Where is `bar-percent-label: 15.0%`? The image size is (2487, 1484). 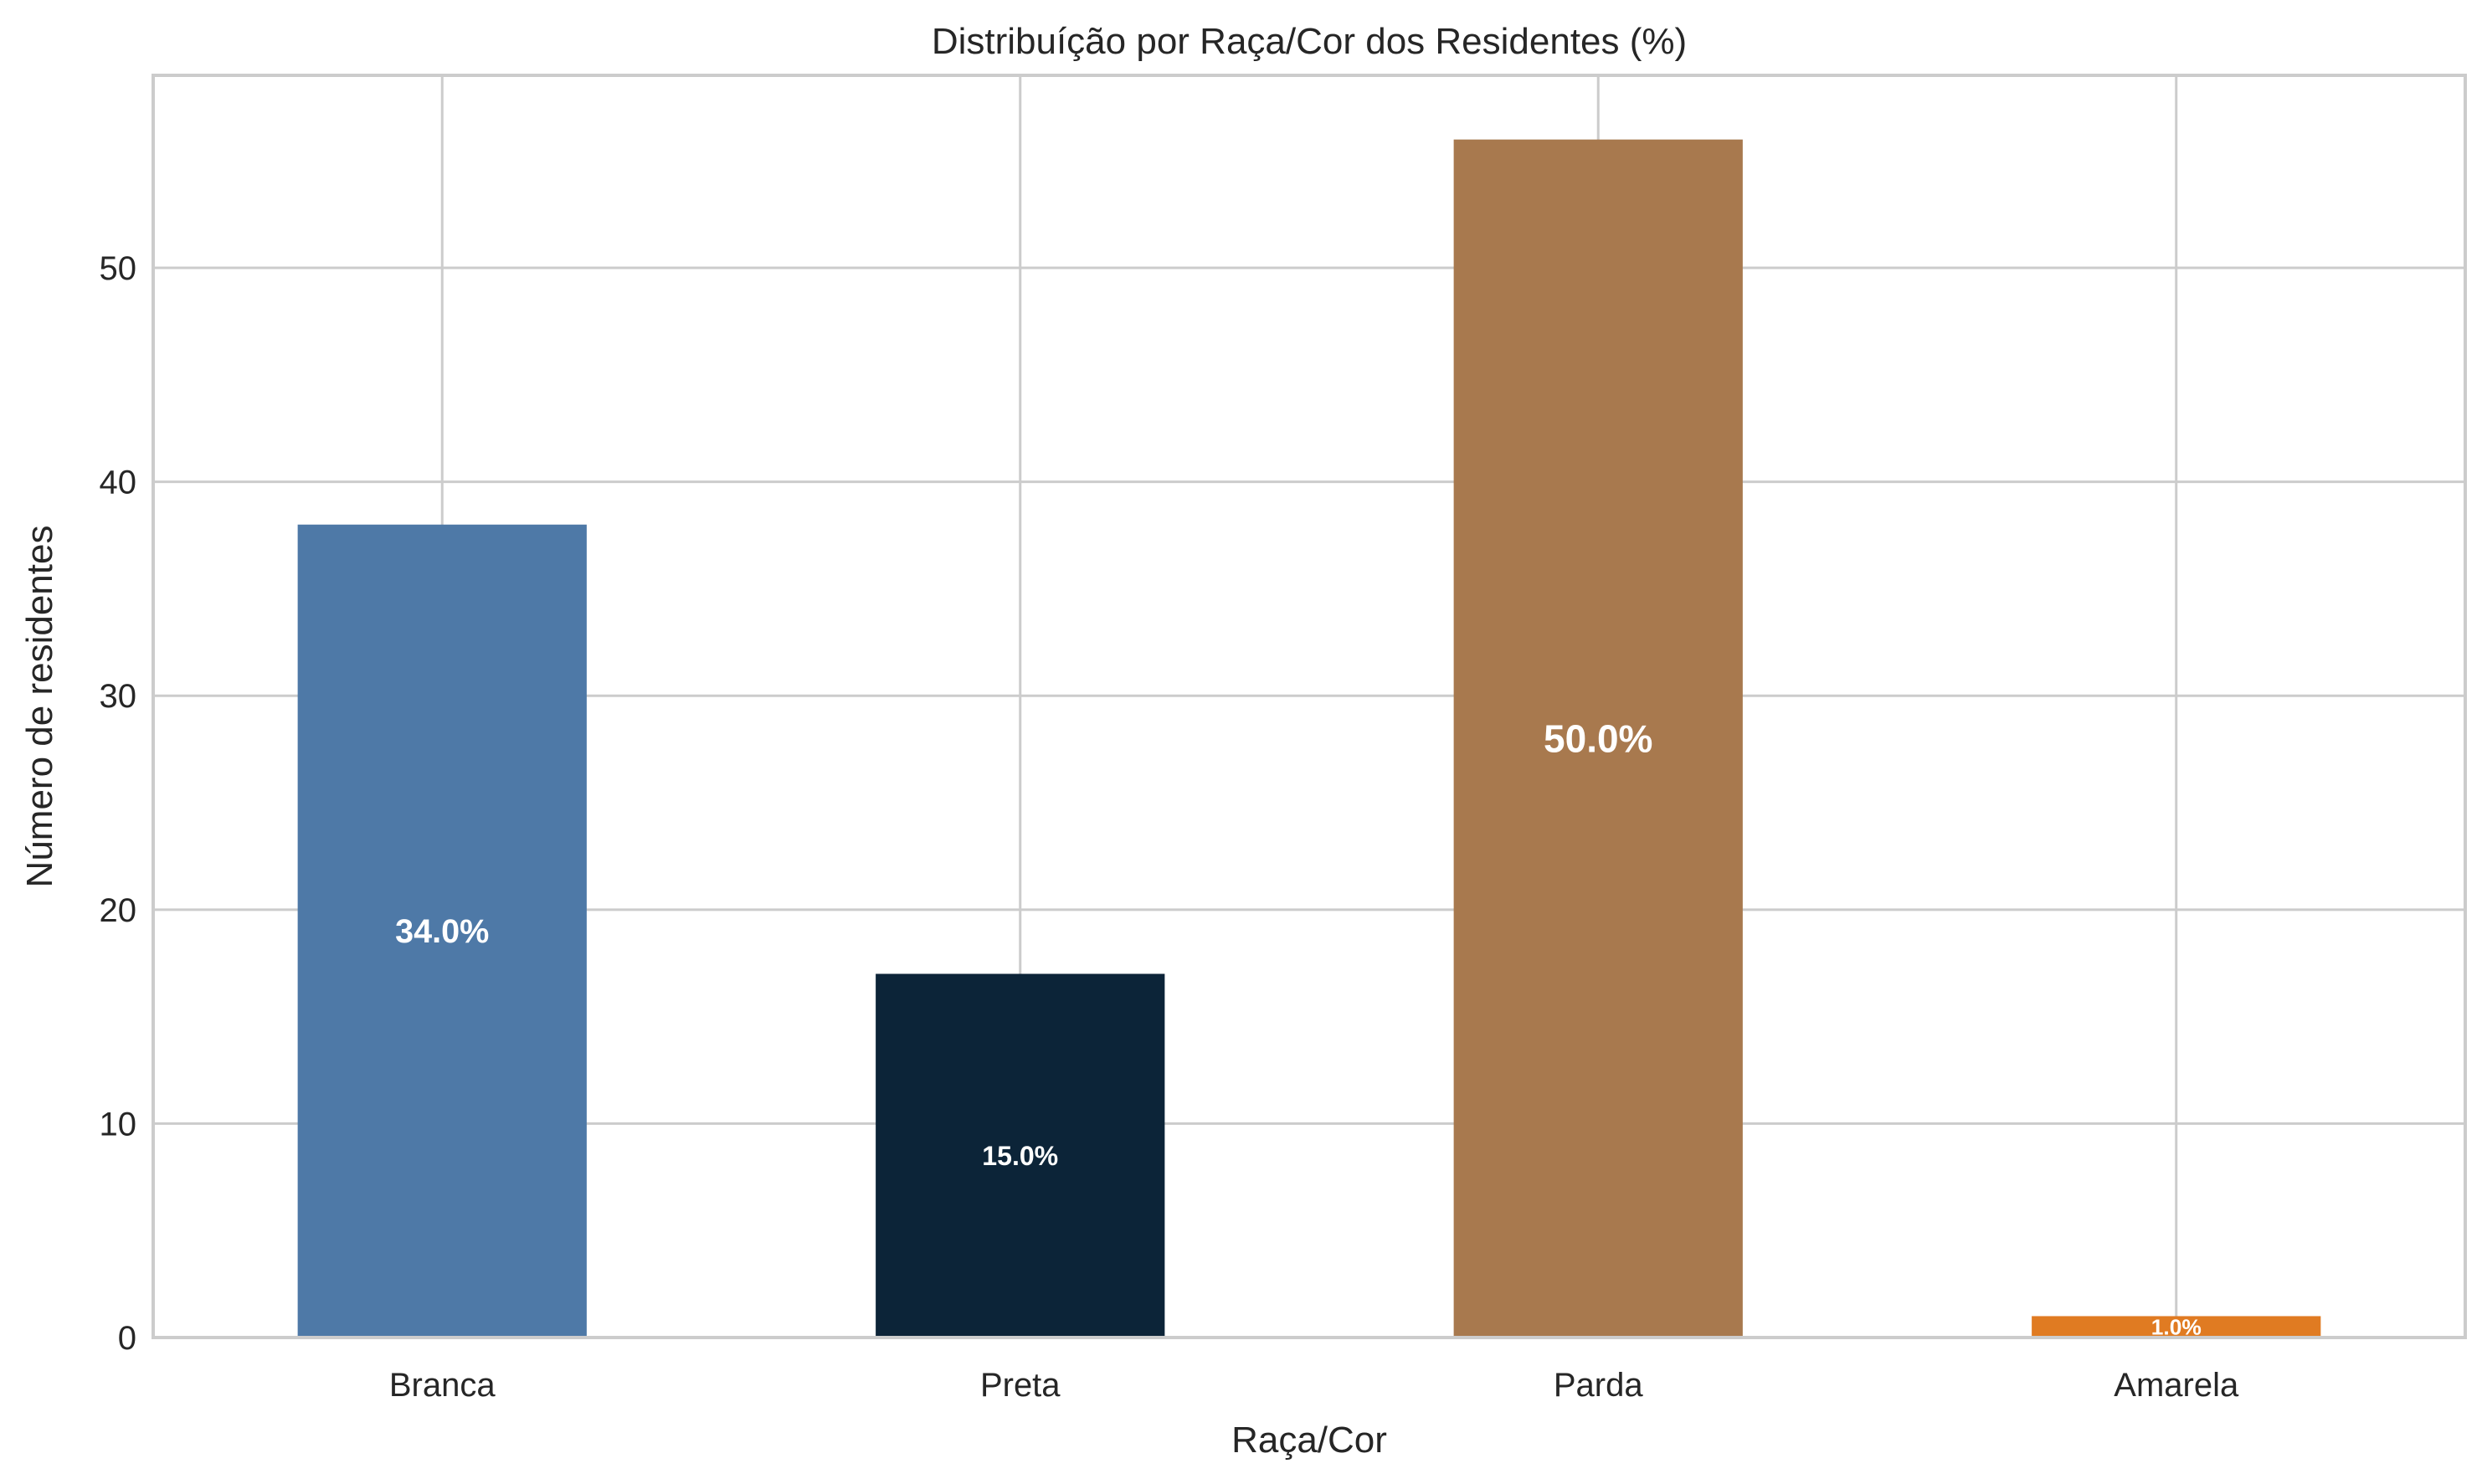 bar-percent-label: 15.0% is located at coordinates (1020, 1156).